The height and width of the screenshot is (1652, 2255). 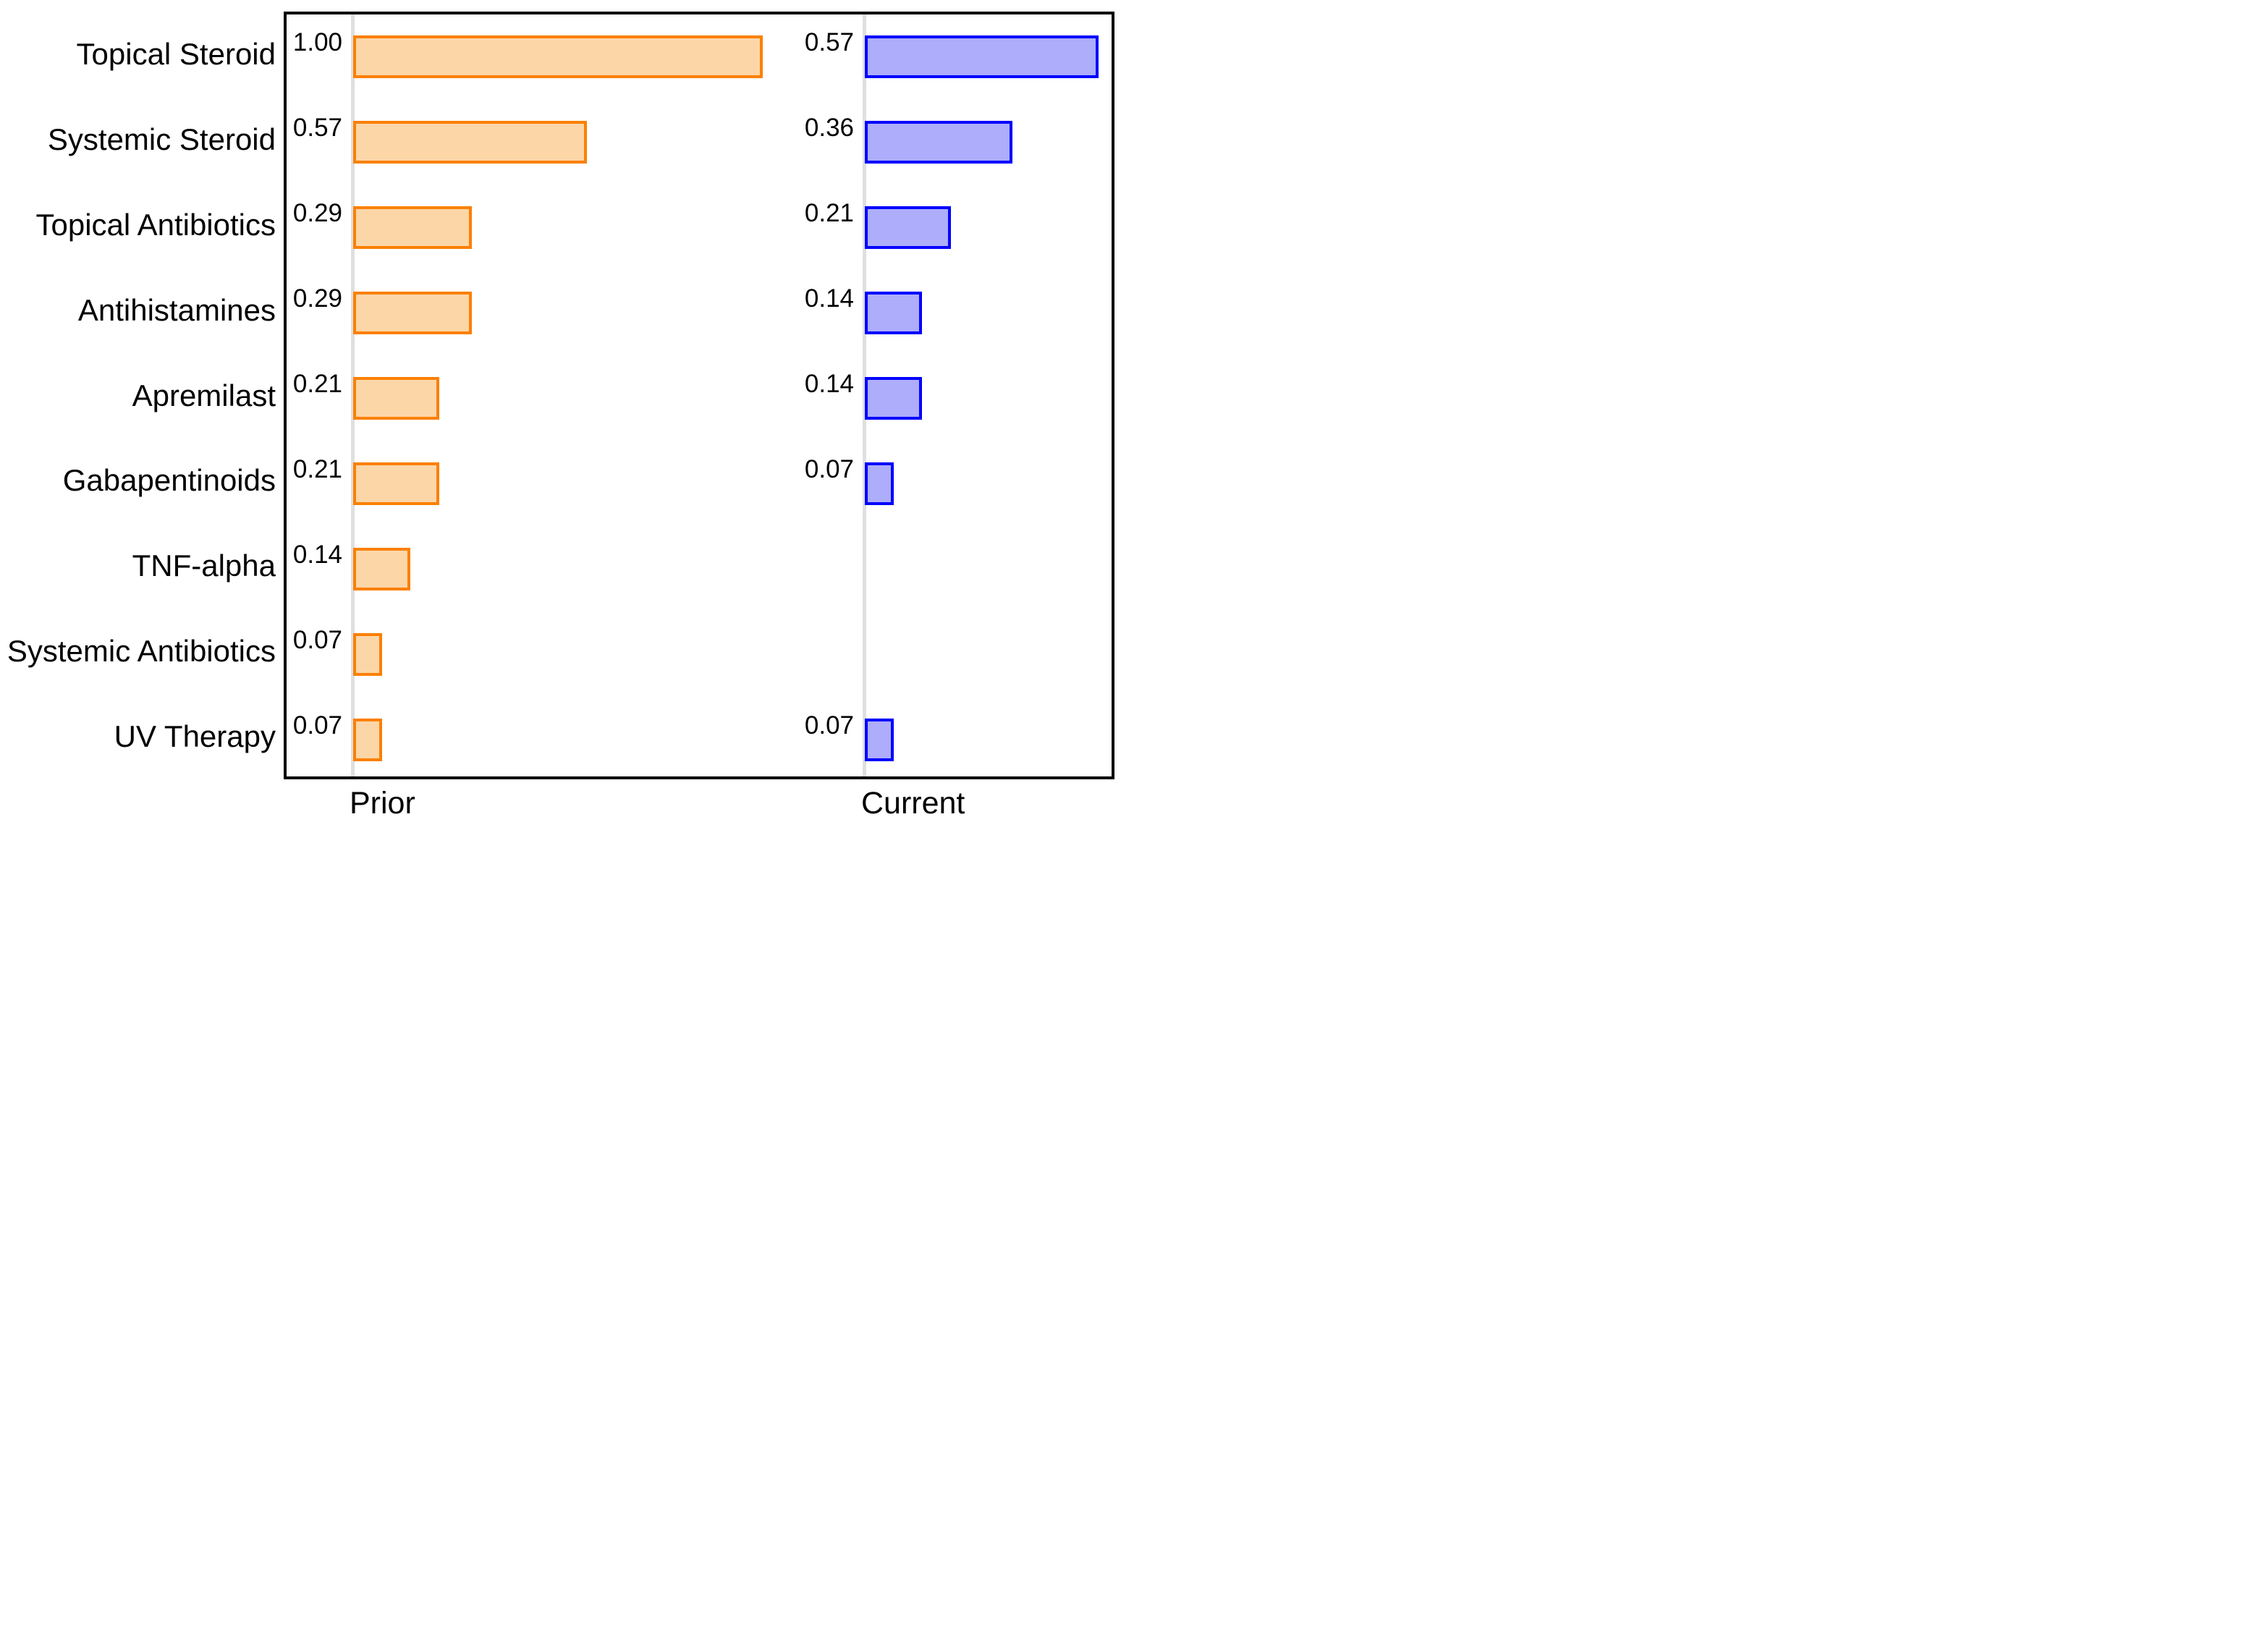 What do you see at coordinates (161, 139) in the screenshot?
I see `category-label: Systemic Steroid` at bounding box center [161, 139].